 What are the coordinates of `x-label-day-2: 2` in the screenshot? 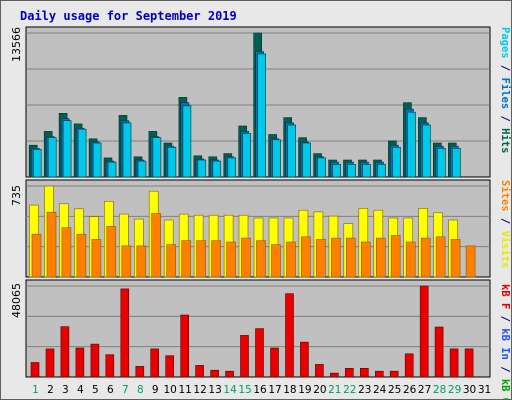 It's located at (50, 390).